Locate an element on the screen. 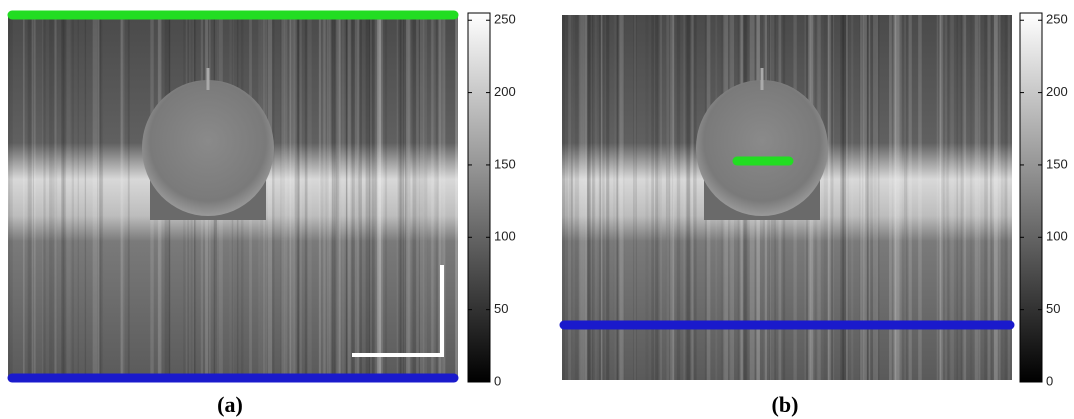 This screenshot has width=1074, height=419. colorbar is located at coordinates (479, 197).